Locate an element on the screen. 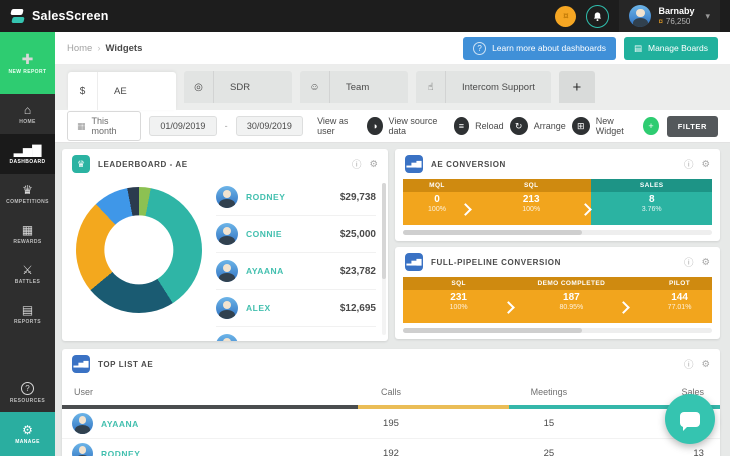 This screenshot has height=456, width=730. sidebar-item-icon: ▦ is located at coordinates (27, 229).